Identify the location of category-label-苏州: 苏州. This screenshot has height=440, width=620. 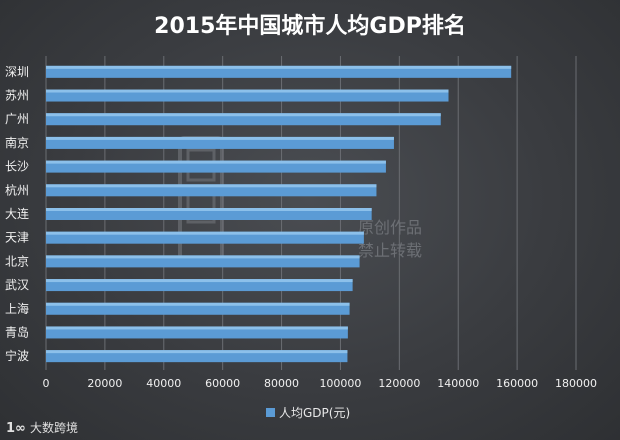
(17, 96).